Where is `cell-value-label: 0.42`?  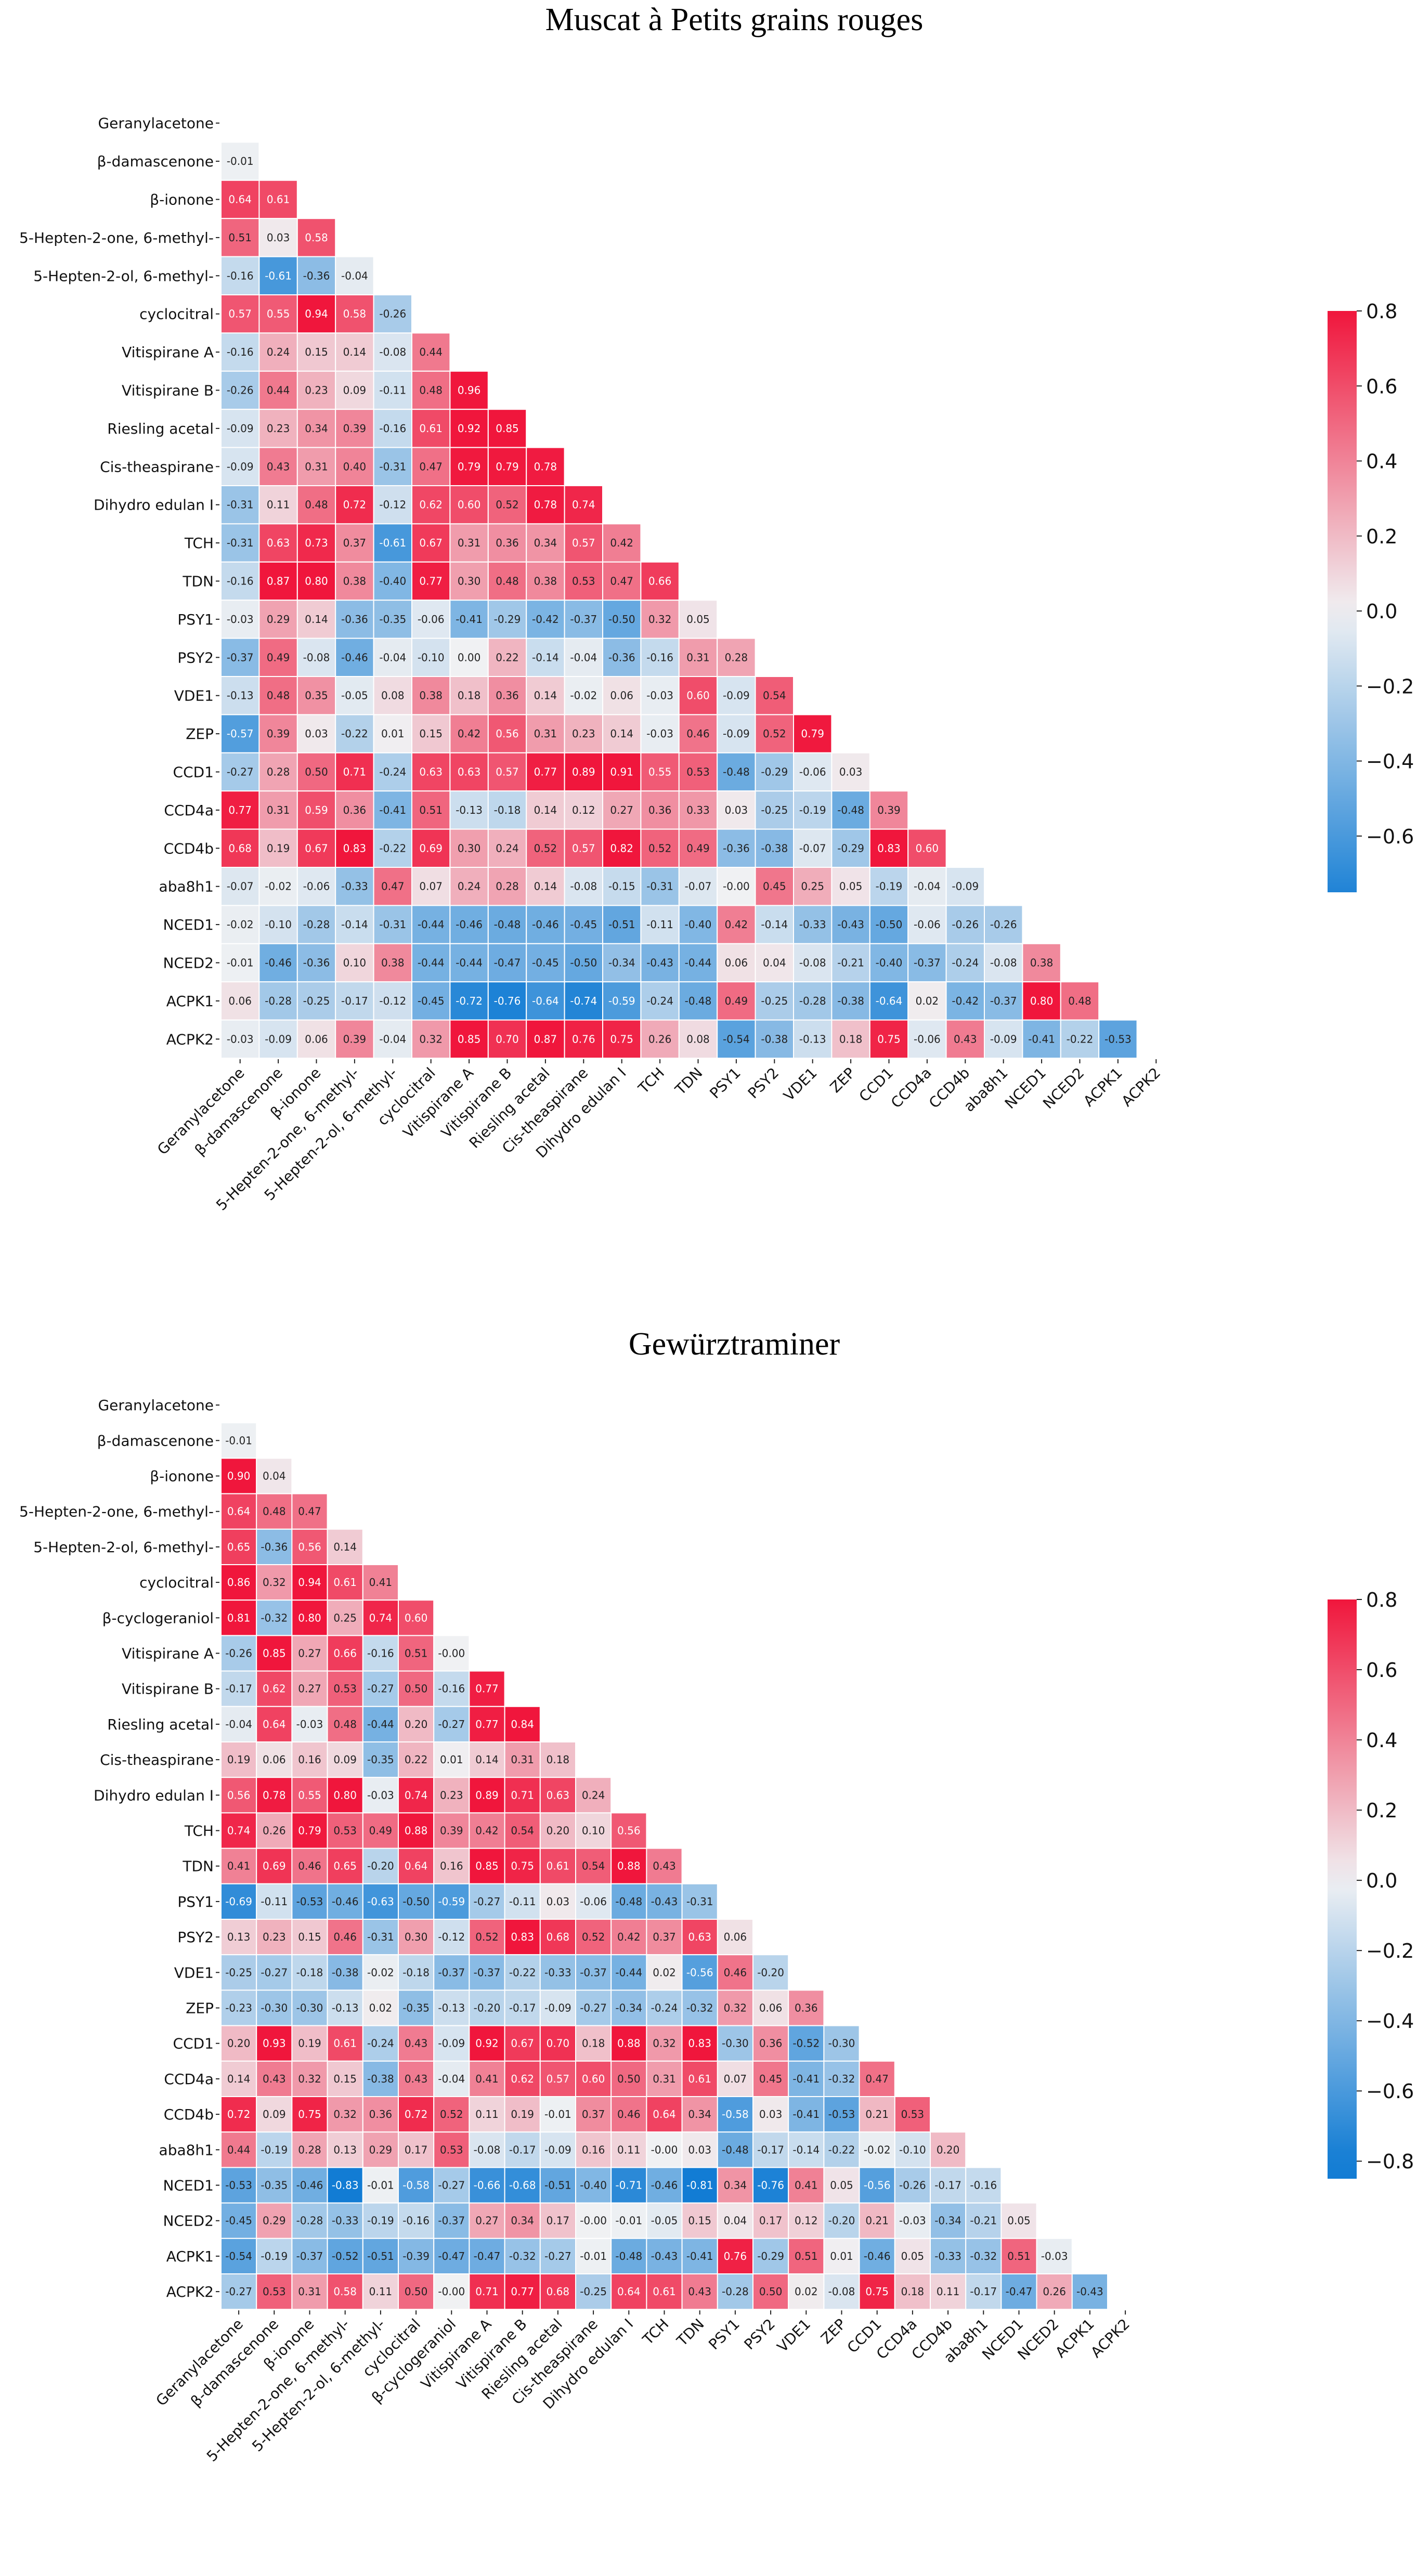 cell-value-label: 0.42 is located at coordinates (736, 924).